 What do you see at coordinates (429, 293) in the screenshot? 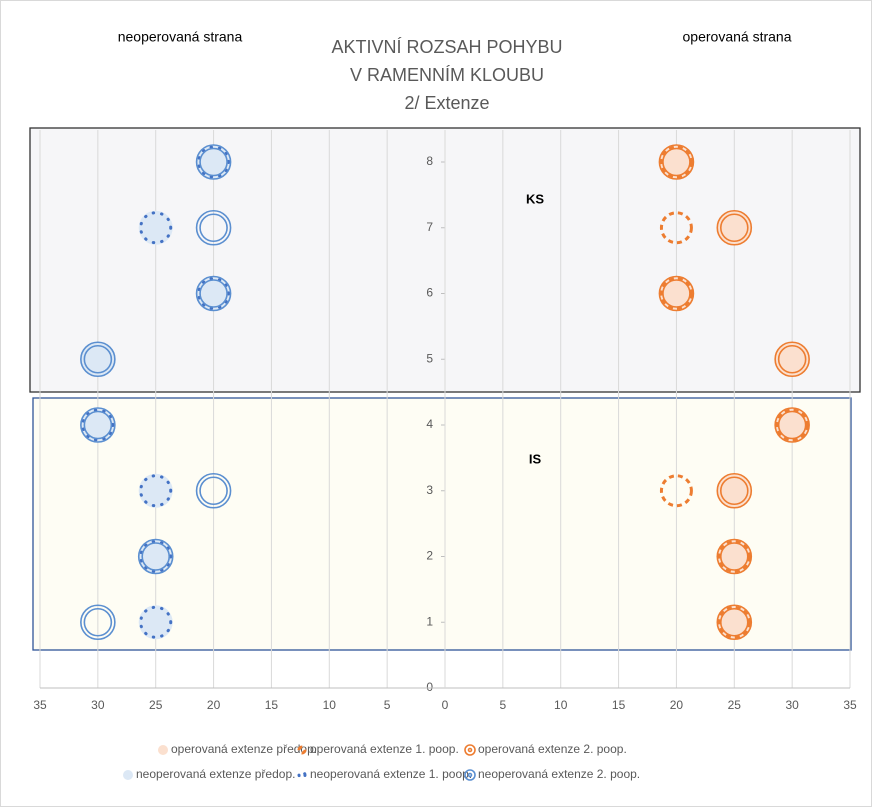
I see `y-tick-label: 6` at bounding box center [429, 293].